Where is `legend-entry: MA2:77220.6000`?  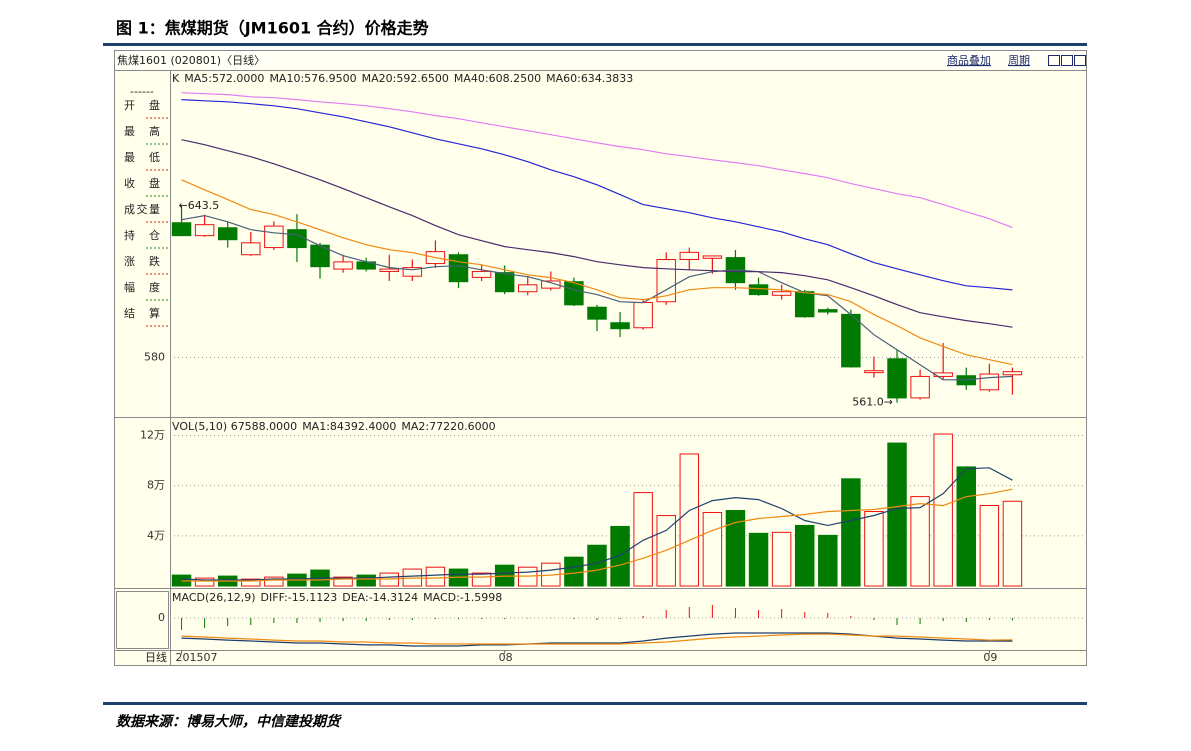
legend-entry: MA2:77220.6000 is located at coordinates (448, 426).